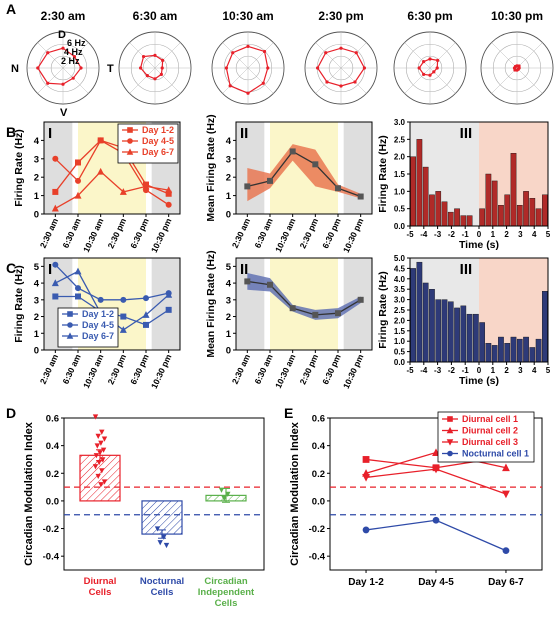 This screenshot has width=554, height=634. Describe the element at coordinates (51, 557) in the screenshot. I see `y-tick-label: -0.4` at that location.